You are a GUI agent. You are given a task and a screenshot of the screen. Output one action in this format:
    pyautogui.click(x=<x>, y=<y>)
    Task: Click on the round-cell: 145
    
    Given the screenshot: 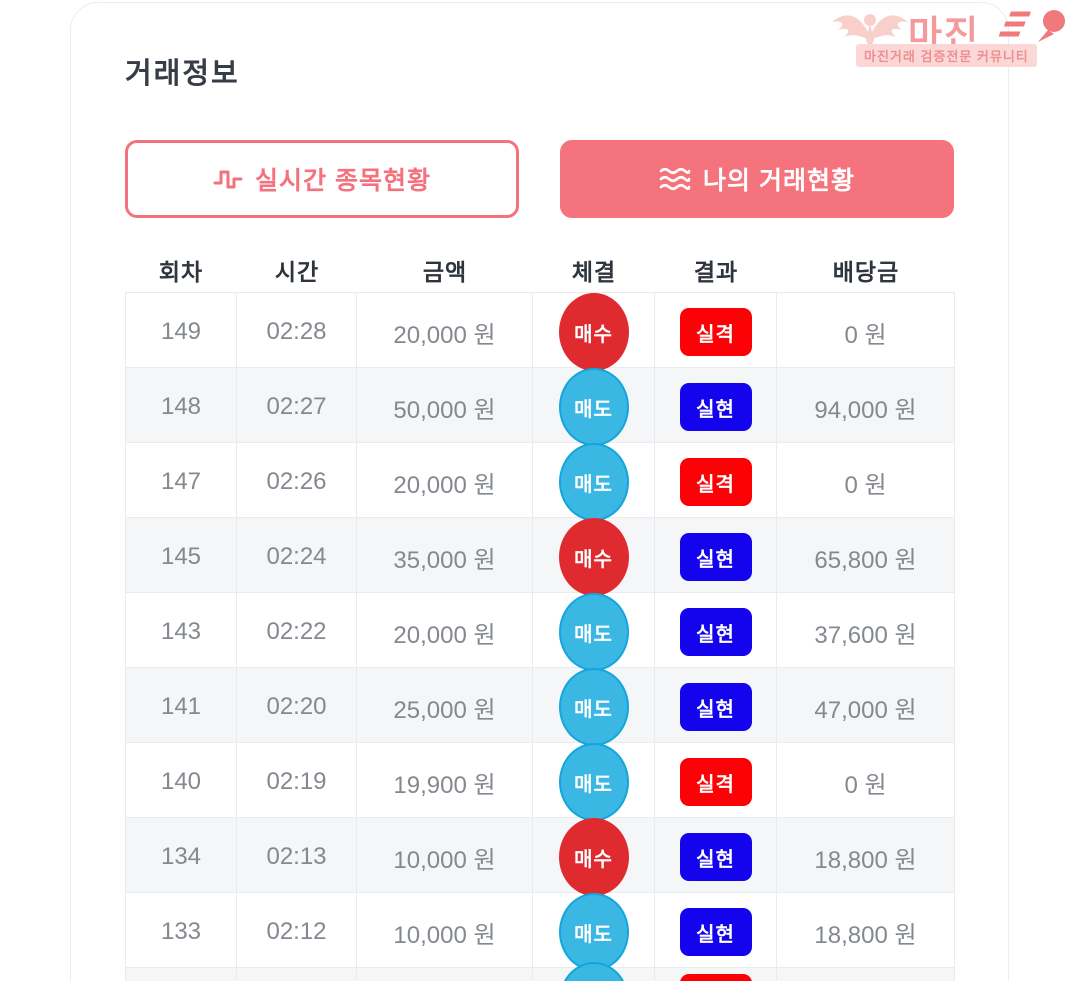 What is the action you would take?
    pyautogui.click(x=181, y=557)
    